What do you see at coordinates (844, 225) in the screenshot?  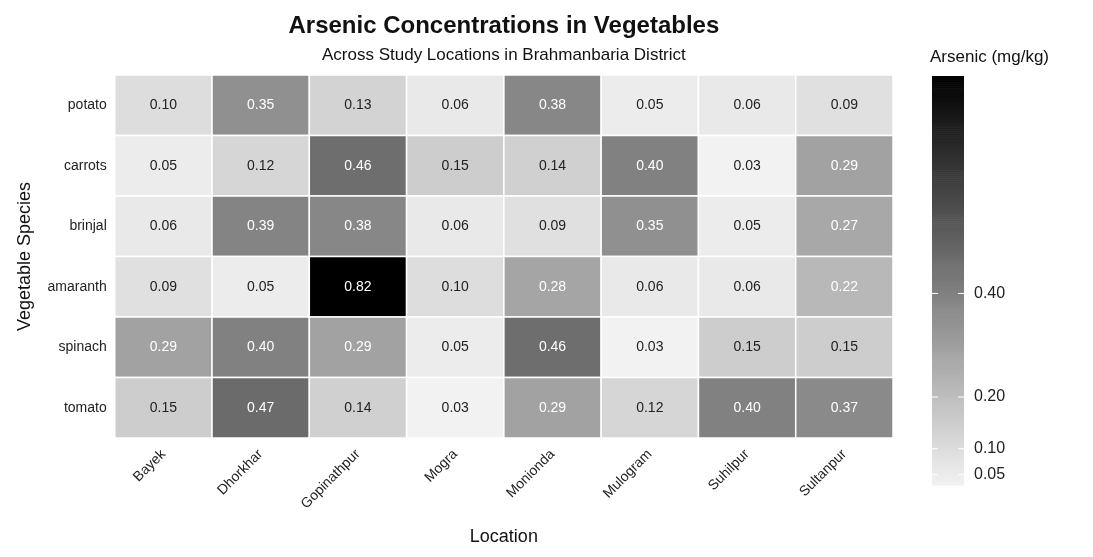 I see `data-label: 0.27` at bounding box center [844, 225].